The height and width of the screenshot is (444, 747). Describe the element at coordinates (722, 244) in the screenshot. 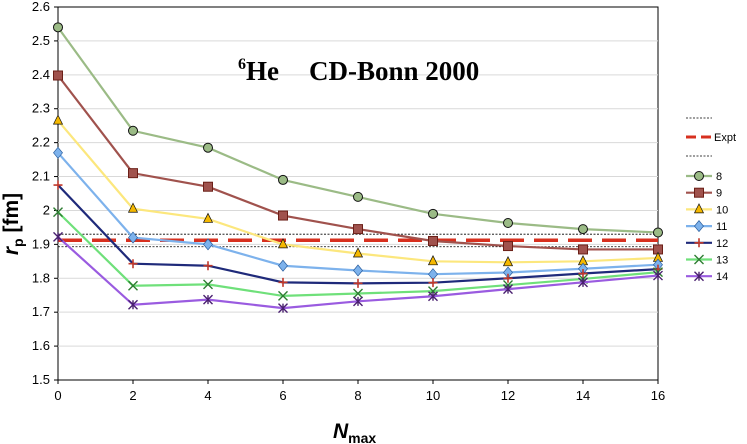

I see `legend-label: 12` at that location.